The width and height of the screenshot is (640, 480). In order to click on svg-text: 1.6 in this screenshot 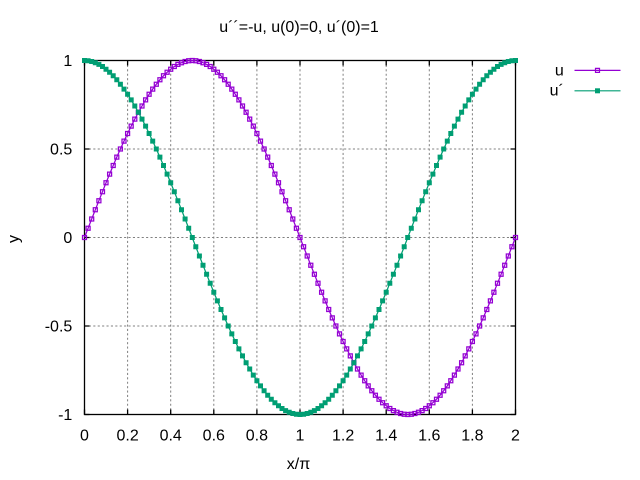, I will do `click(429, 436)`.